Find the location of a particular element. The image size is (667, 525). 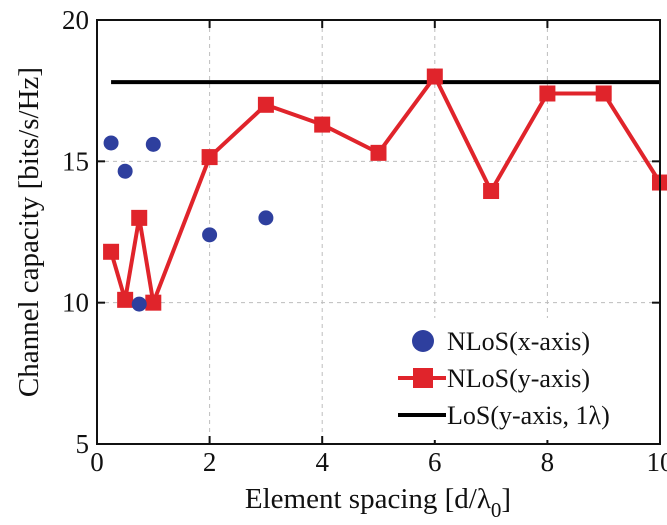

legend-marker-nlos-x is located at coordinates (423, 341).